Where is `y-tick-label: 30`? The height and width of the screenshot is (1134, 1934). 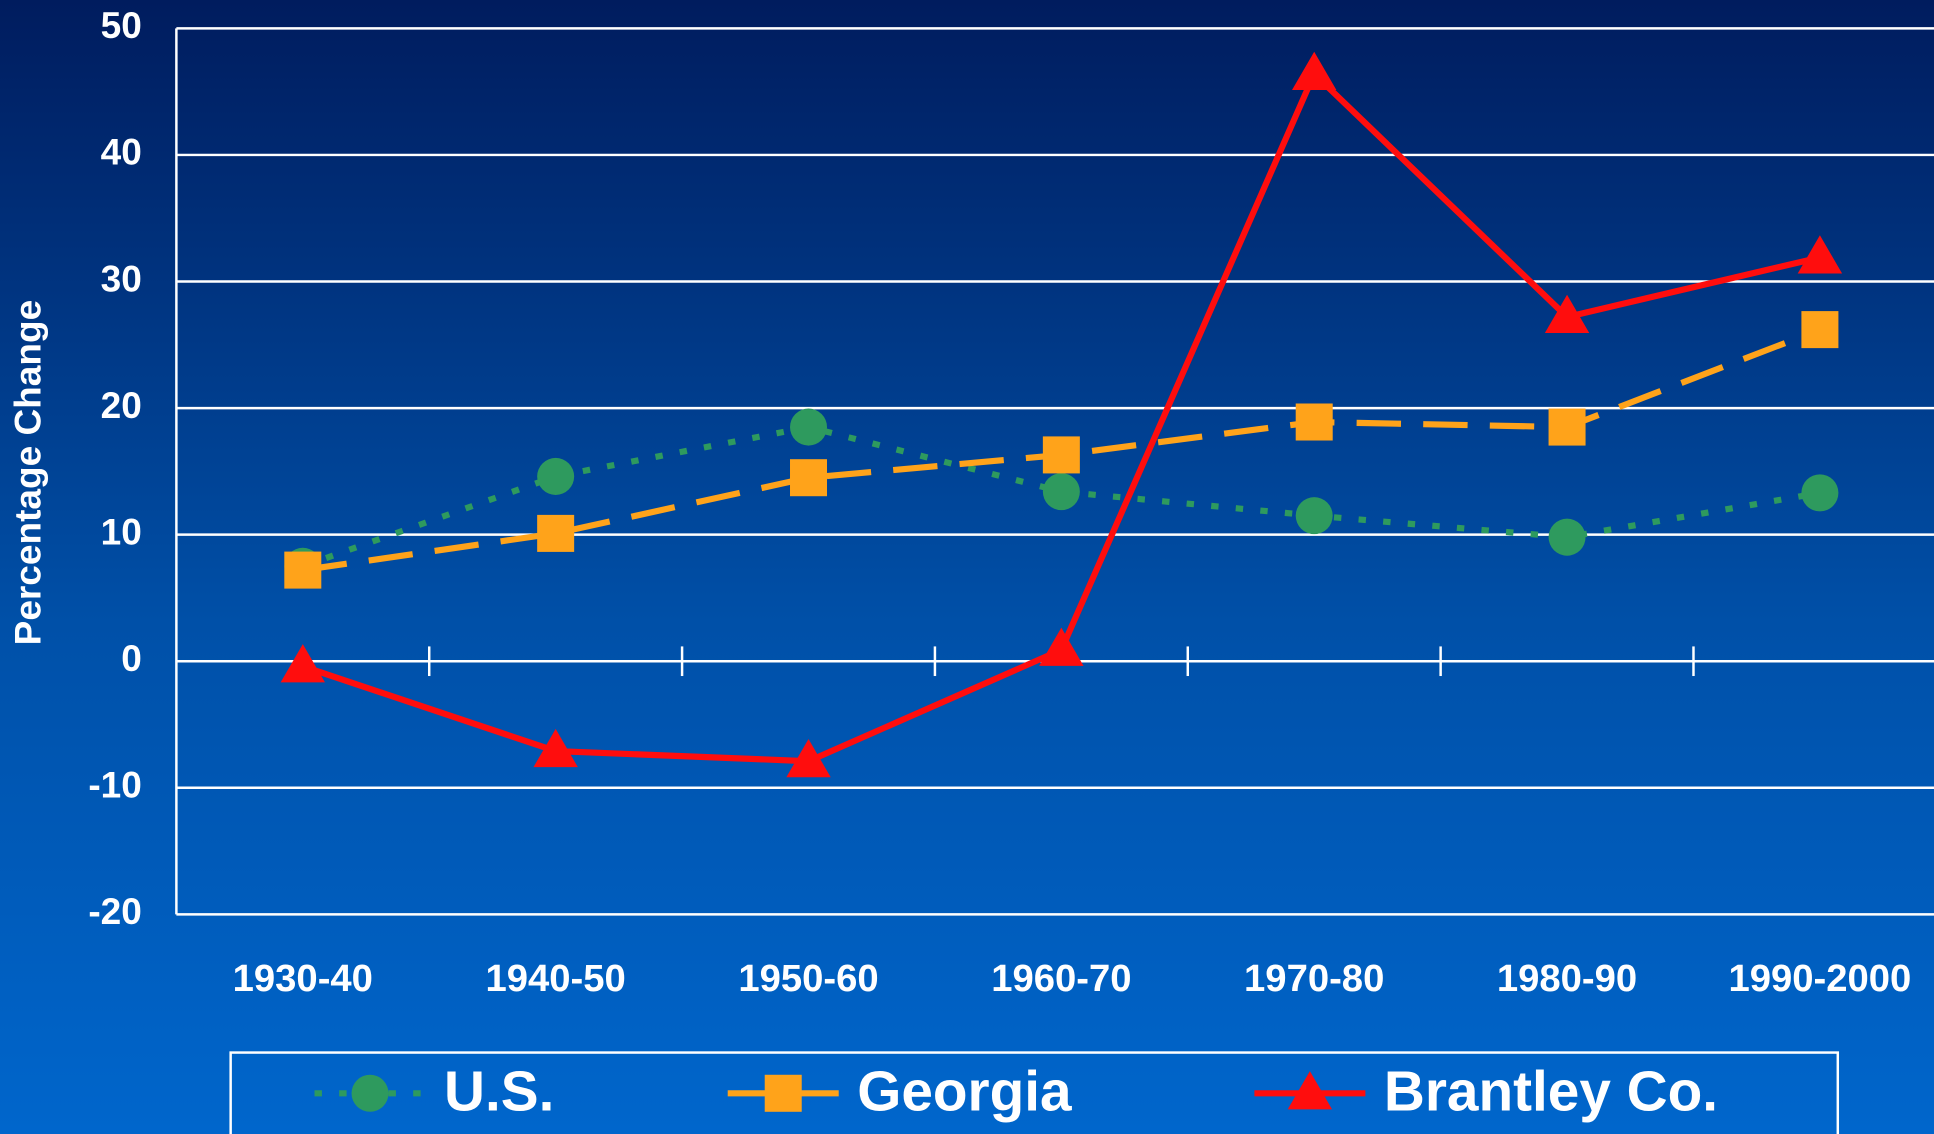 y-tick-label: 30 is located at coordinates (121, 278).